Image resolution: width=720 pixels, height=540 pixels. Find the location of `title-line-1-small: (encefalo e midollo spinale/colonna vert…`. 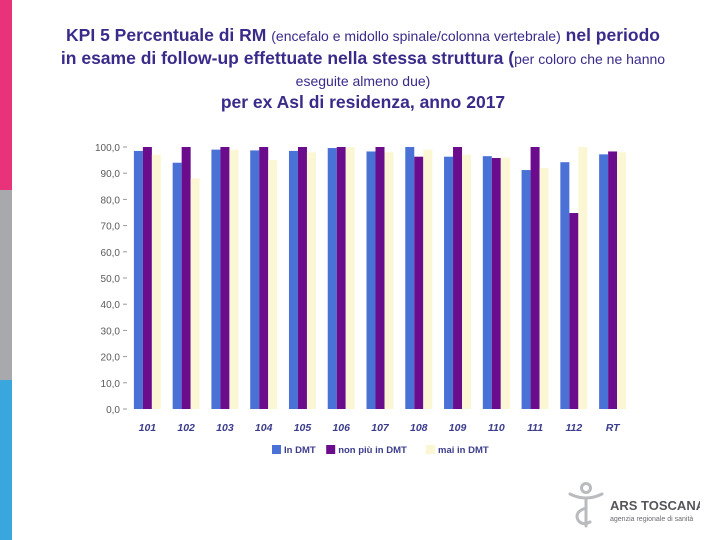

title-line-1-small: (encefalo e midollo spinale/colonna vert… is located at coordinates (416, 36).